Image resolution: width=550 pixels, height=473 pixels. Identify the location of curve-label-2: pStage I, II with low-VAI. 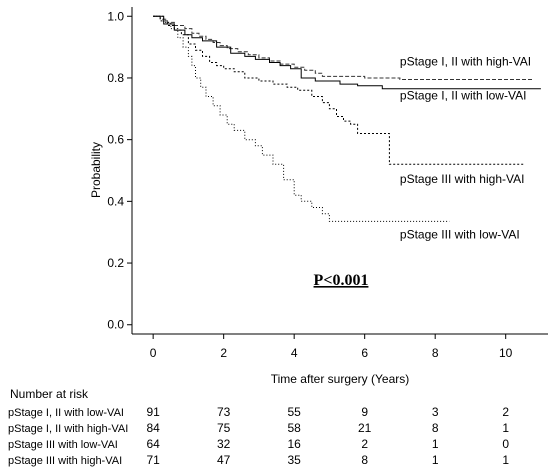
(463, 96).